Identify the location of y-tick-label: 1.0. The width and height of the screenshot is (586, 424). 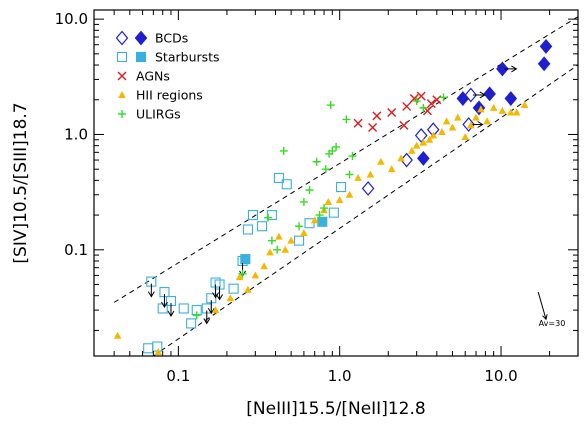
(76, 134).